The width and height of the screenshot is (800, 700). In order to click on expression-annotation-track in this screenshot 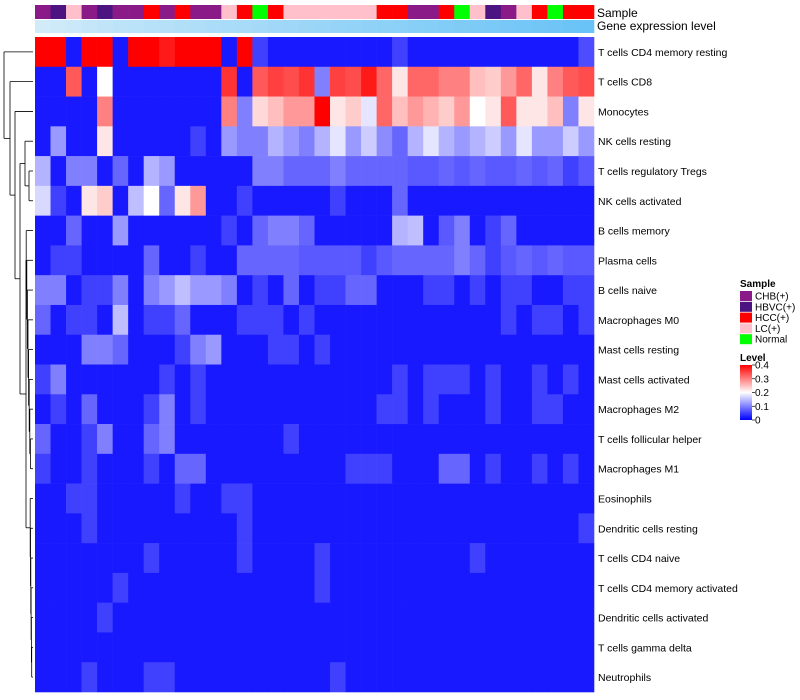, I will do `click(315, 26)`.